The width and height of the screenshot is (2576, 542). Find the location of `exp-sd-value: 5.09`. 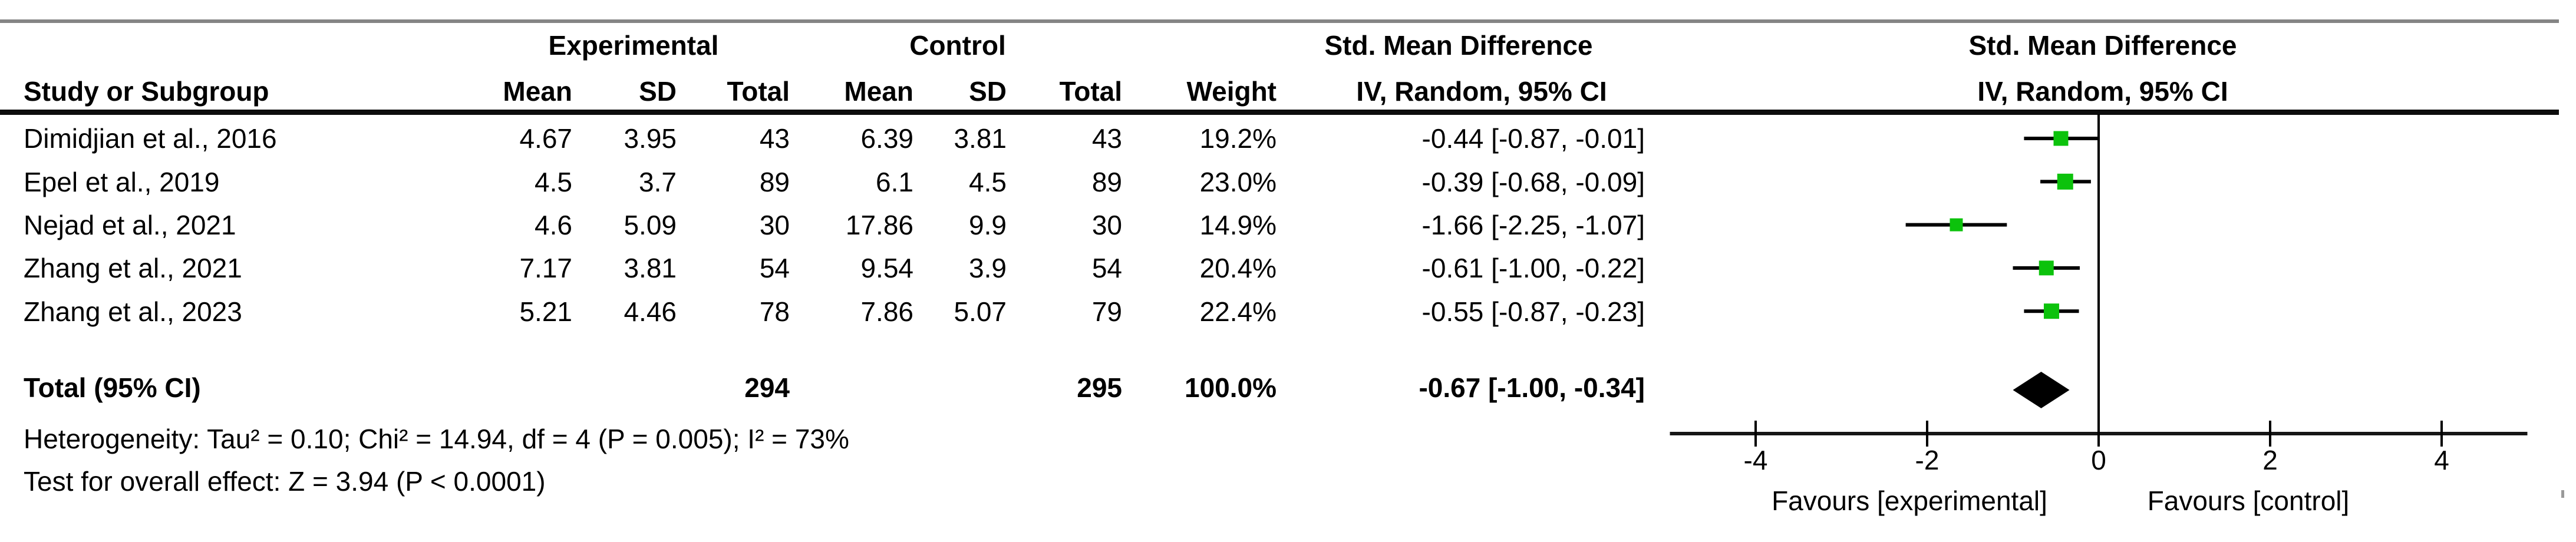

exp-sd-value: 5.09 is located at coordinates (650, 225).